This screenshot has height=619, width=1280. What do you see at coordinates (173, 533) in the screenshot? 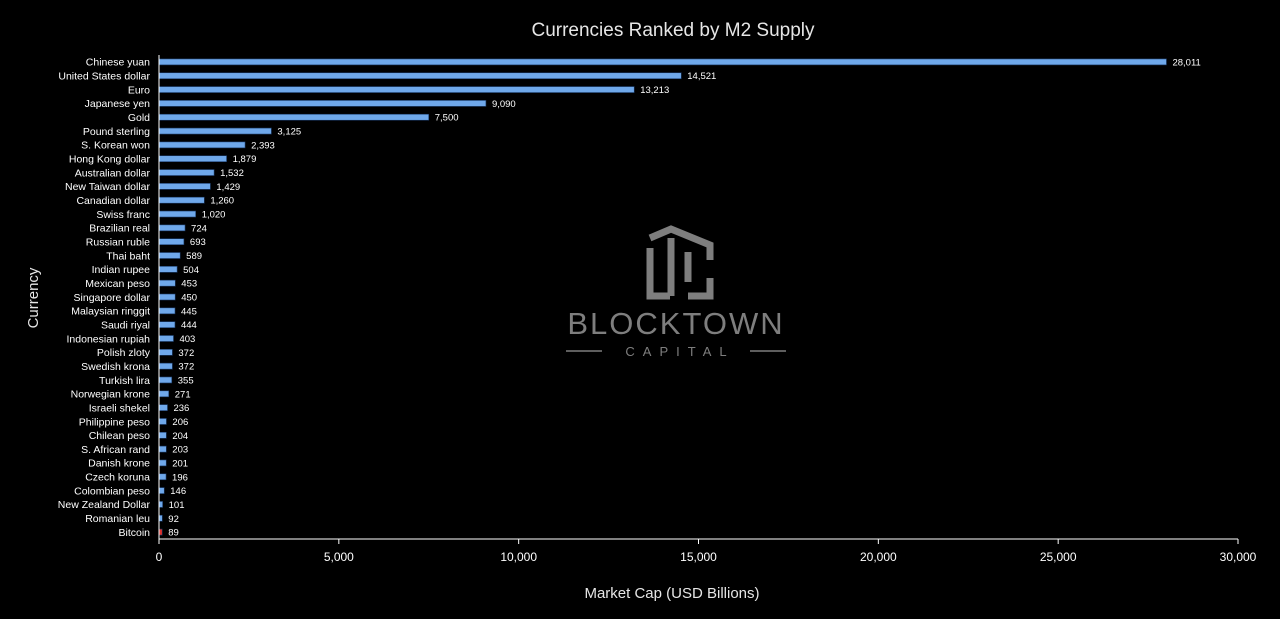
I see `value-label-bitcoin: 89` at bounding box center [173, 533].